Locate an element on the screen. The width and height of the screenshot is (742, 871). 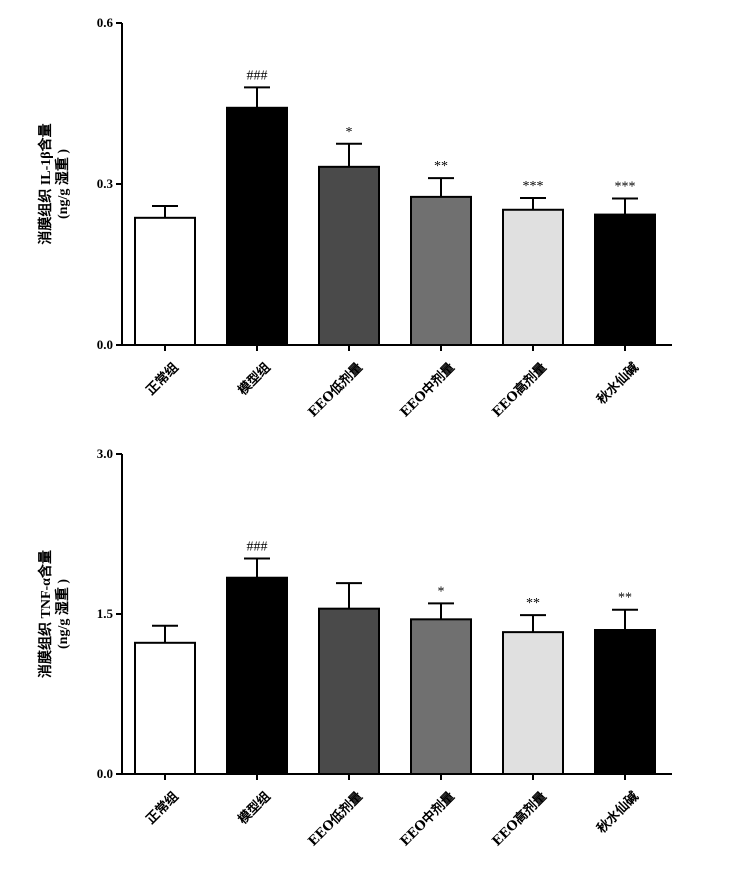
il1b-category-label: EEO中剂量 is located at coordinates (427, 390).